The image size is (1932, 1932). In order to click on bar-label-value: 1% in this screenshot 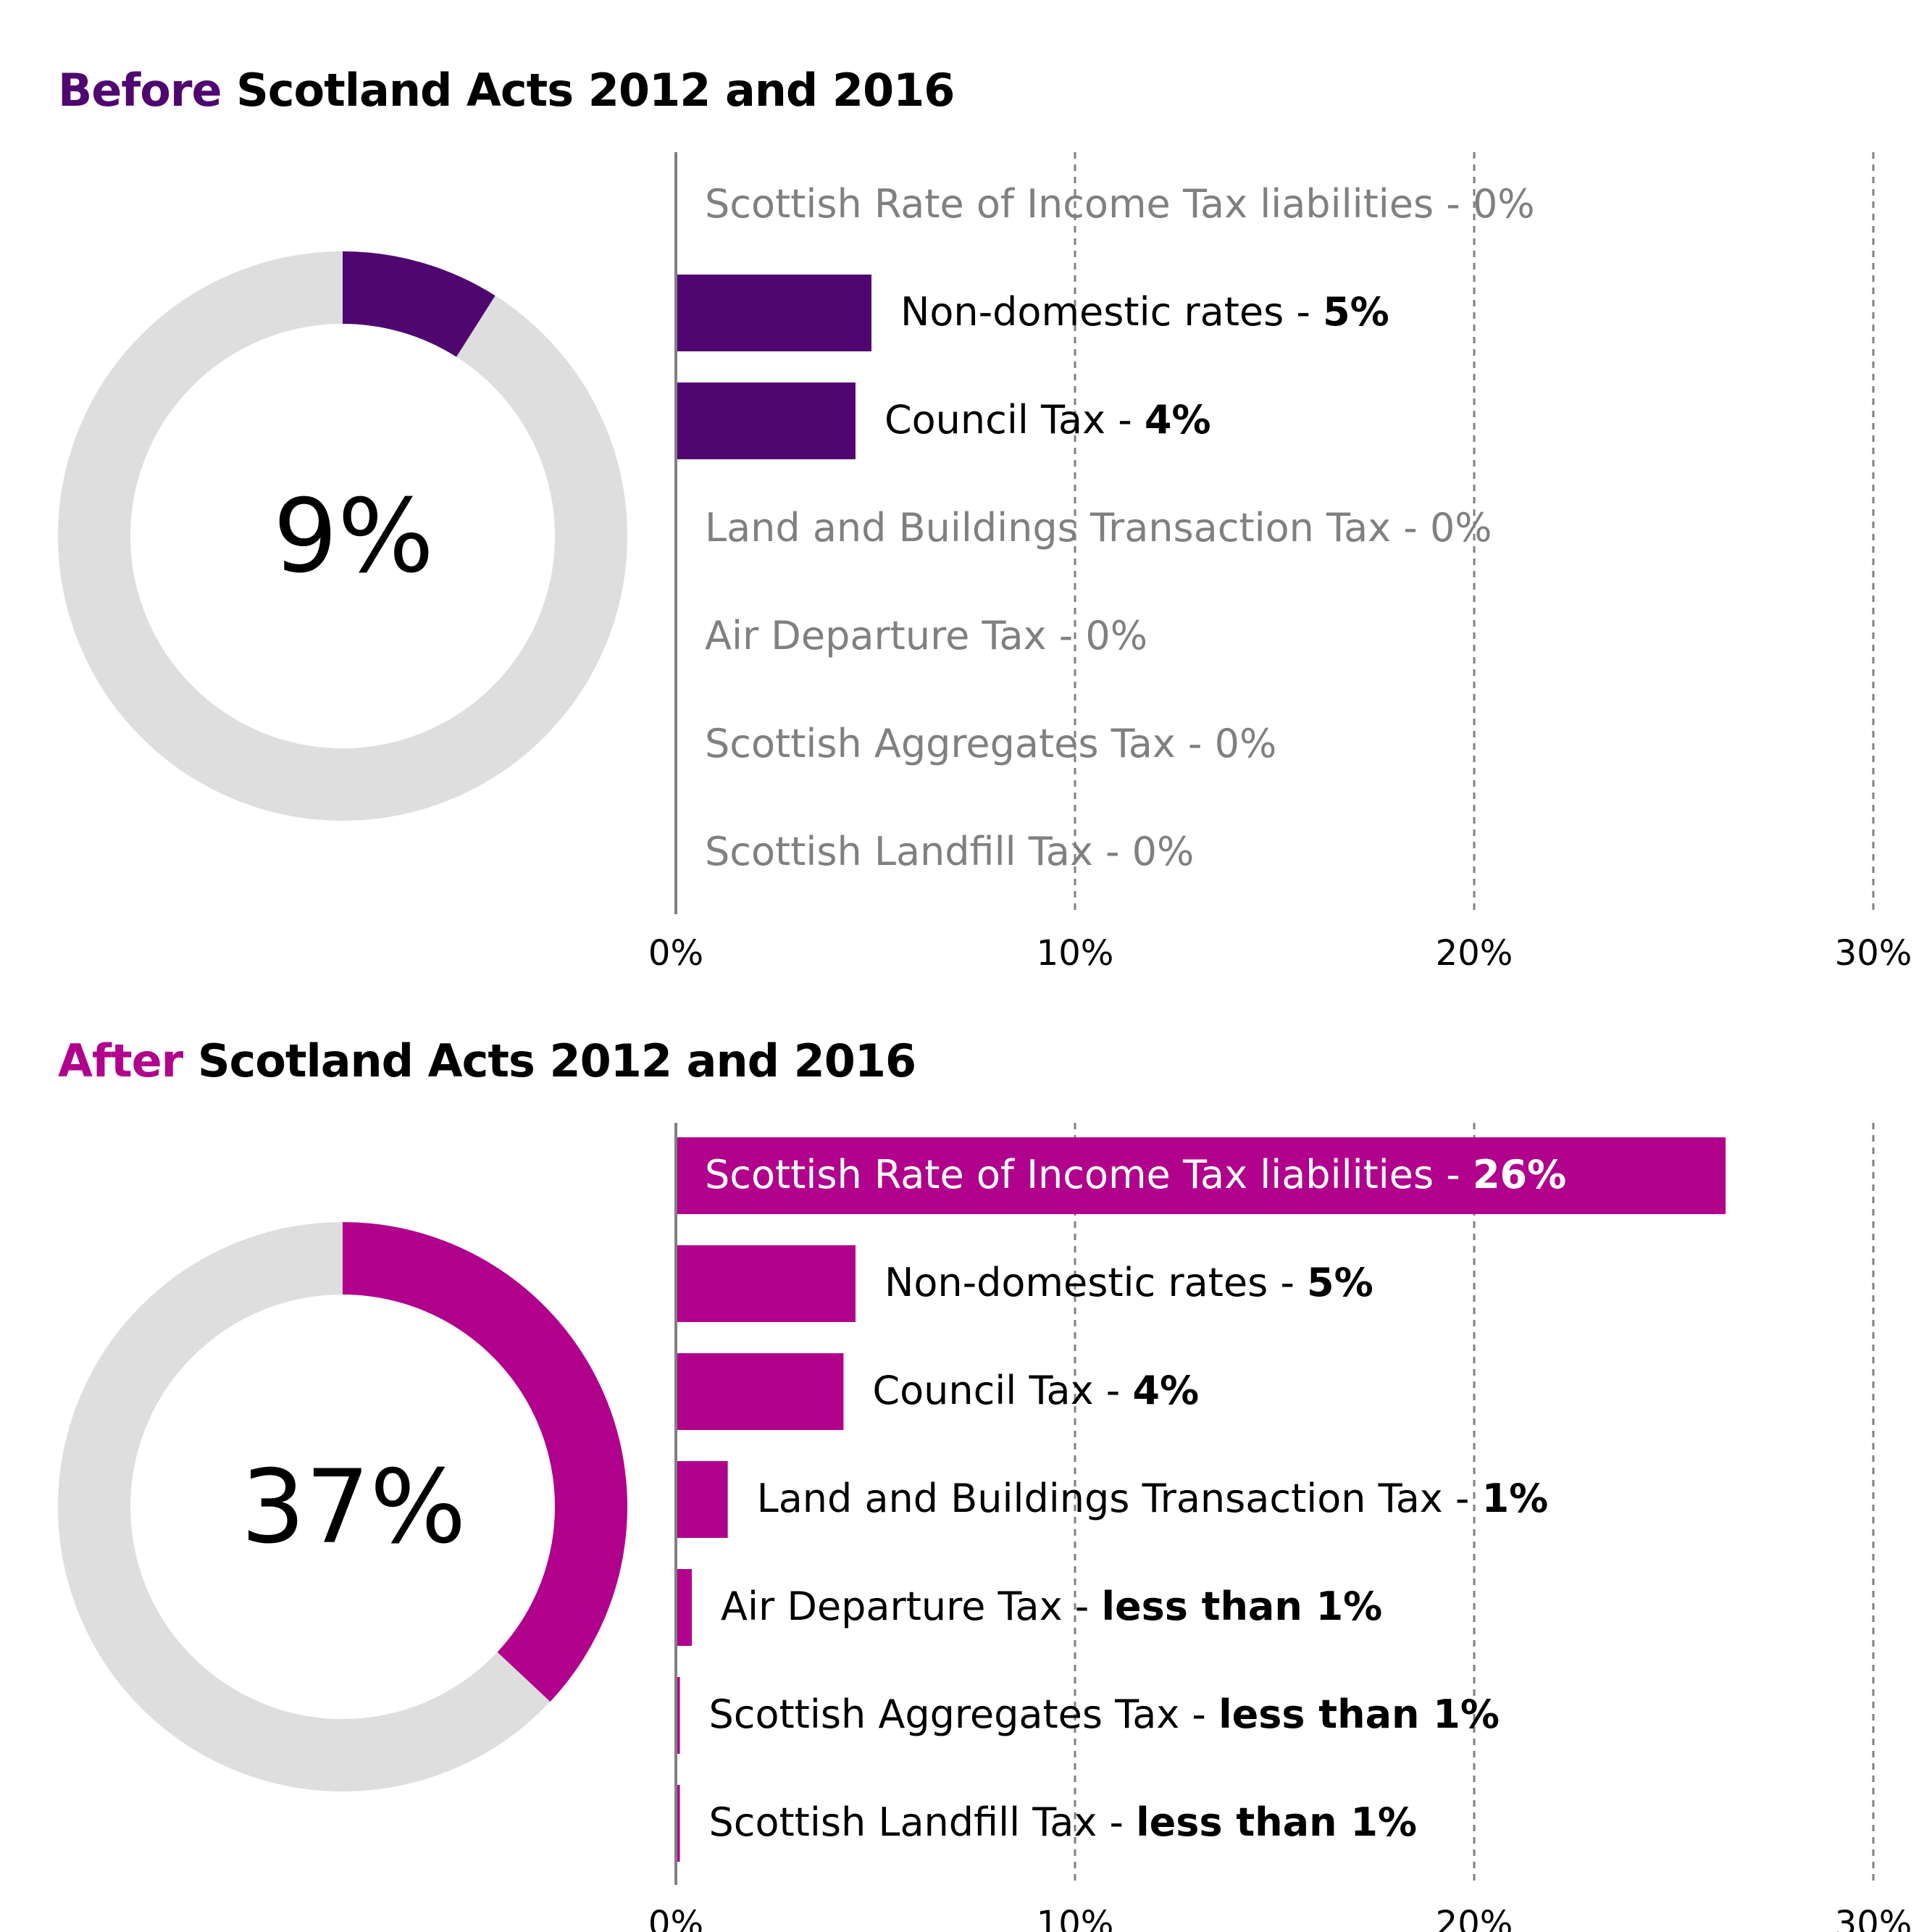, I will do `click(1515, 1499)`.